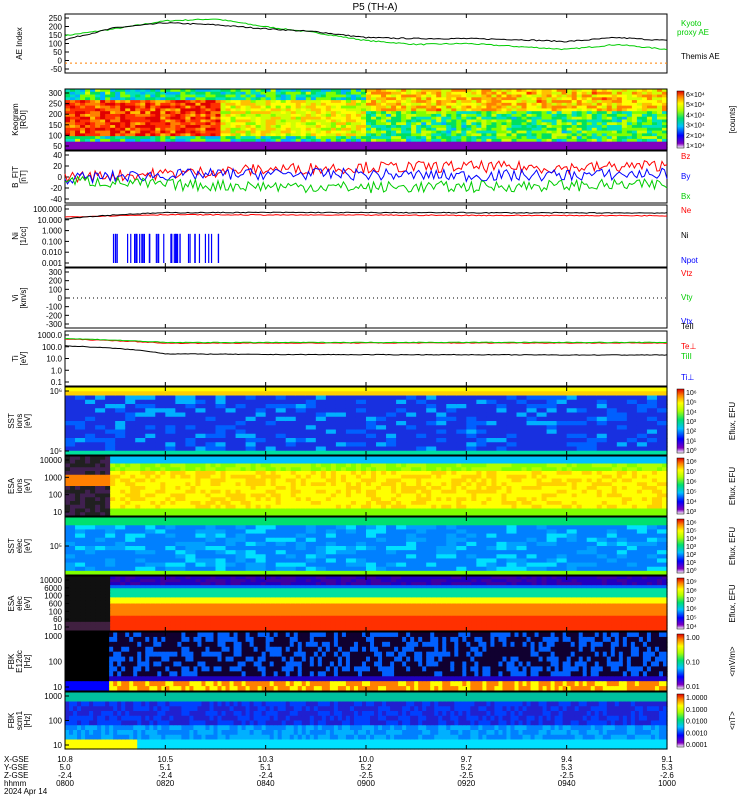  What do you see at coordinates (685, 196) in the screenshot?
I see `legend-entry: Bx` at bounding box center [685, 196].